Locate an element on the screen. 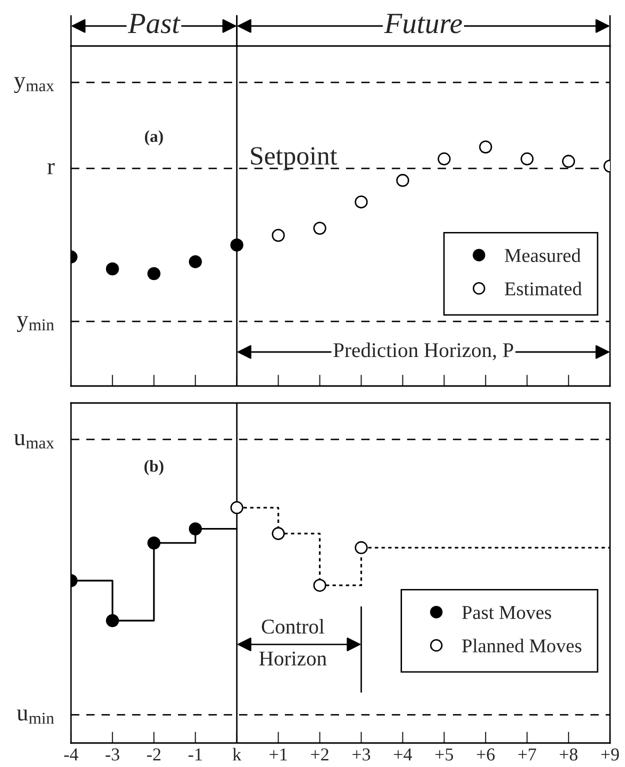 The height and width of the screenshot is (767, 625). x-tick-label: +5 is located at coordinates (444, 754).